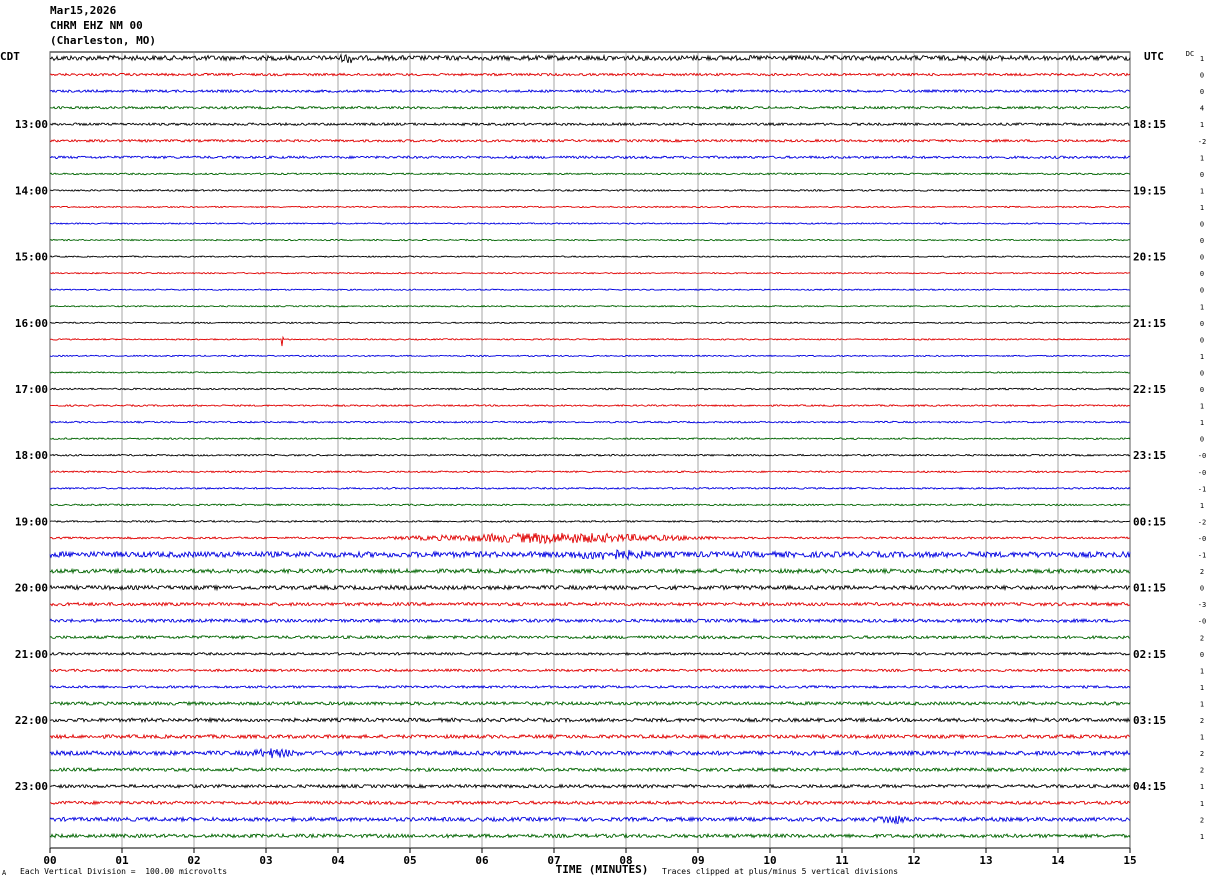  Describe the element at coordinates (769, 860) in the screenshot. I see `x-tick-label: 10` at that location.